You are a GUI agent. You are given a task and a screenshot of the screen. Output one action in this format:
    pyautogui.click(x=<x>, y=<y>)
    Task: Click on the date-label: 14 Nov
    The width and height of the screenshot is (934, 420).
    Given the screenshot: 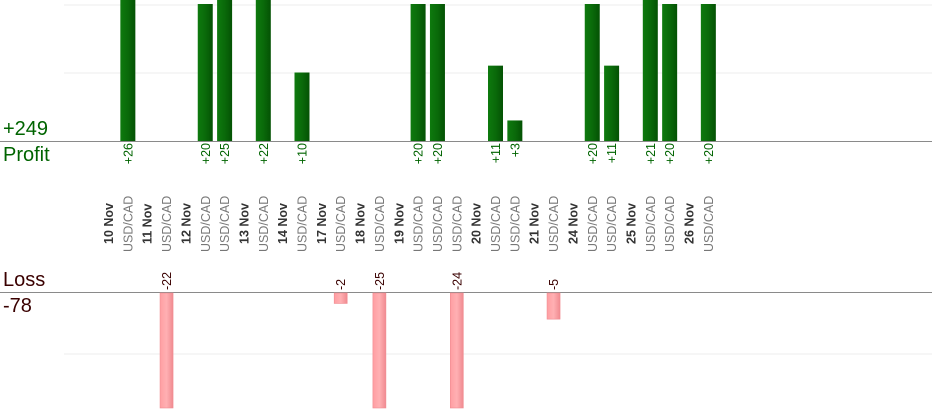 What is the action you would take?
    pyautogui.click(x=283, y=223)
    